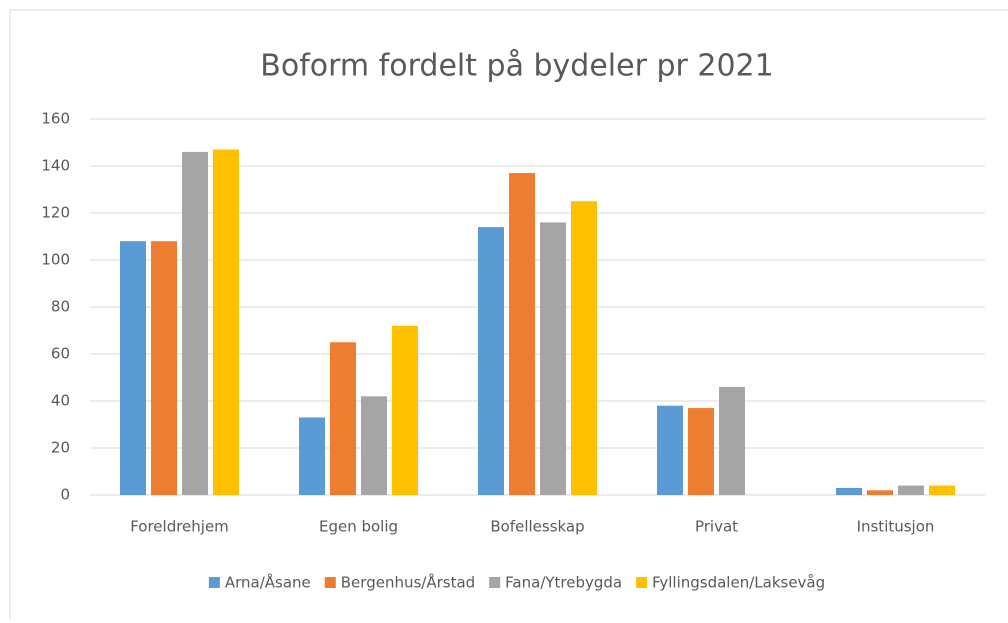  I want to click on y-tick-label: 0, so click(65, 495).